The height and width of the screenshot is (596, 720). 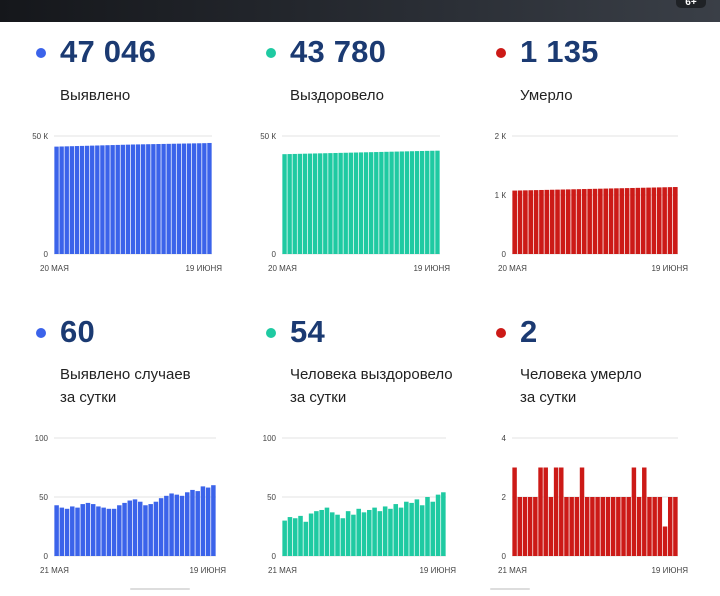 I want to click on x-start-label: 20 МАЯ, so click(x=512, y=268).